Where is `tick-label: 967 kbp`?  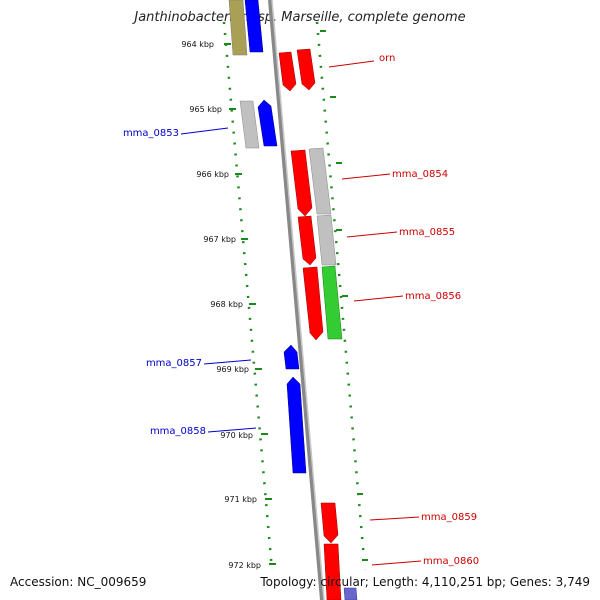 tick-label: 967 kbp is located at coordinates (219, 239).